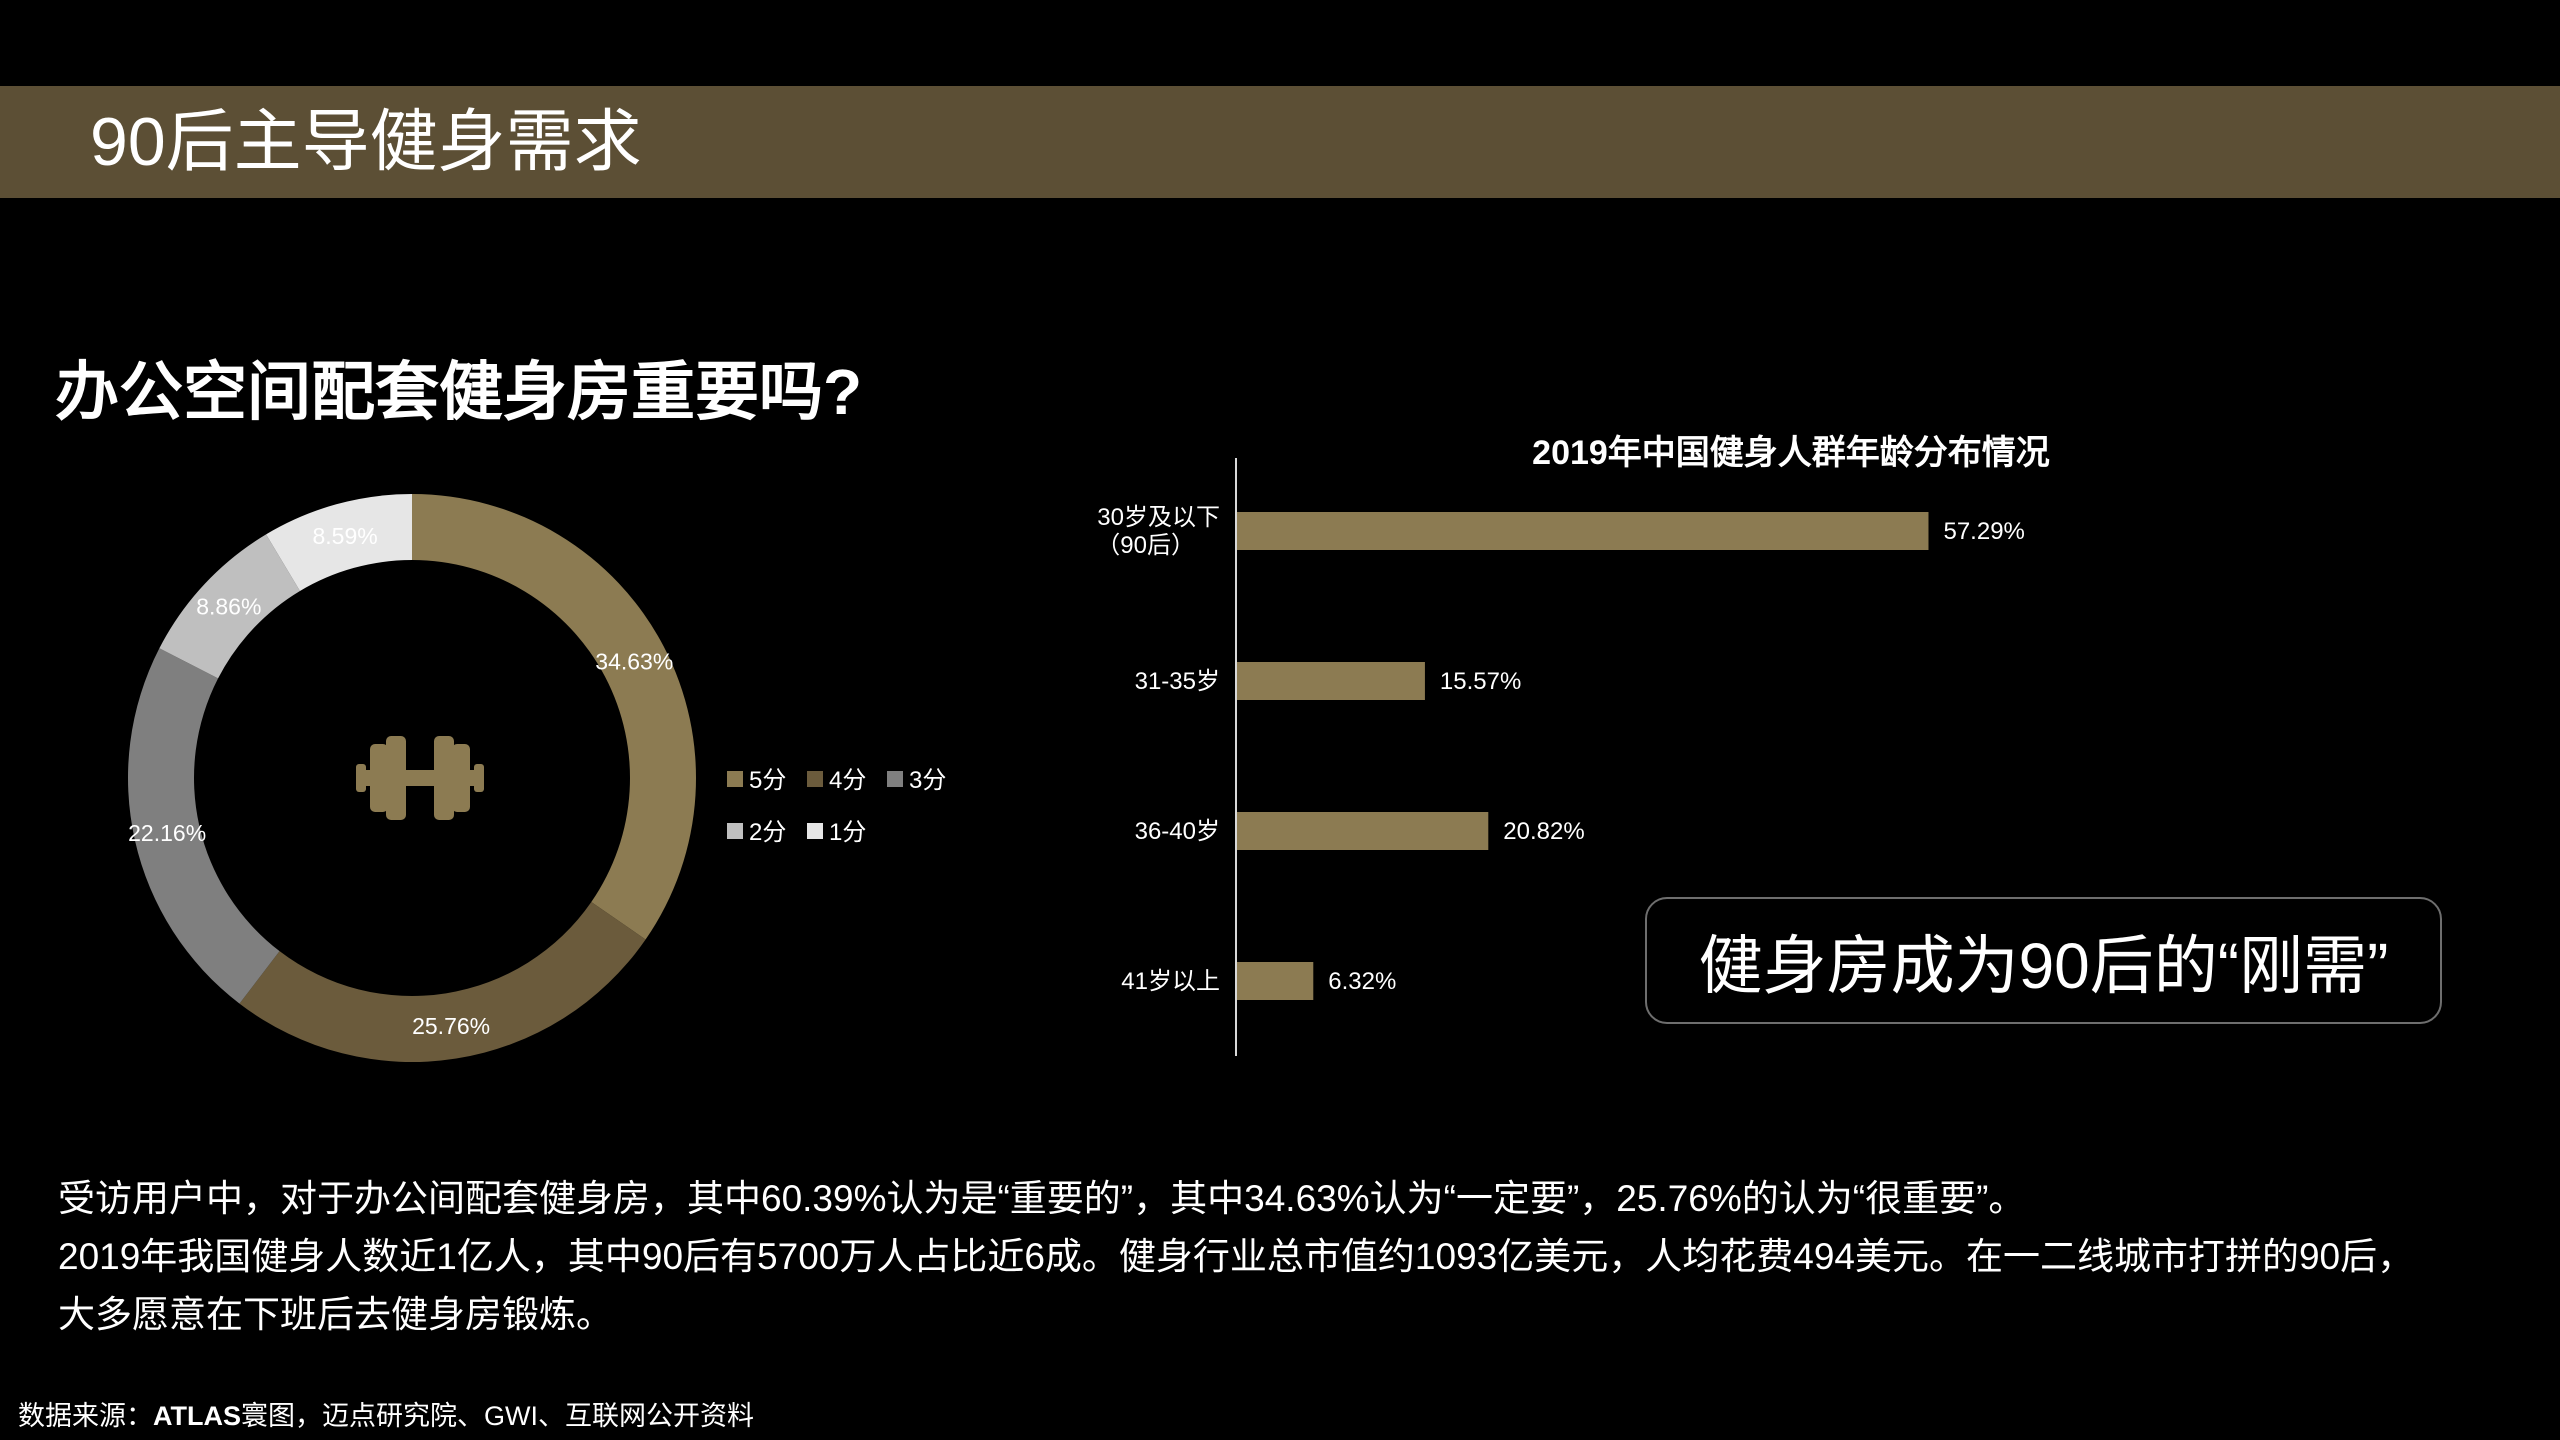 This screenshot has height=1440, width=2560. Describe the element at coordinates (634, 661) in the screenshot. I see `donut-data-label: 34.63%` at that location.